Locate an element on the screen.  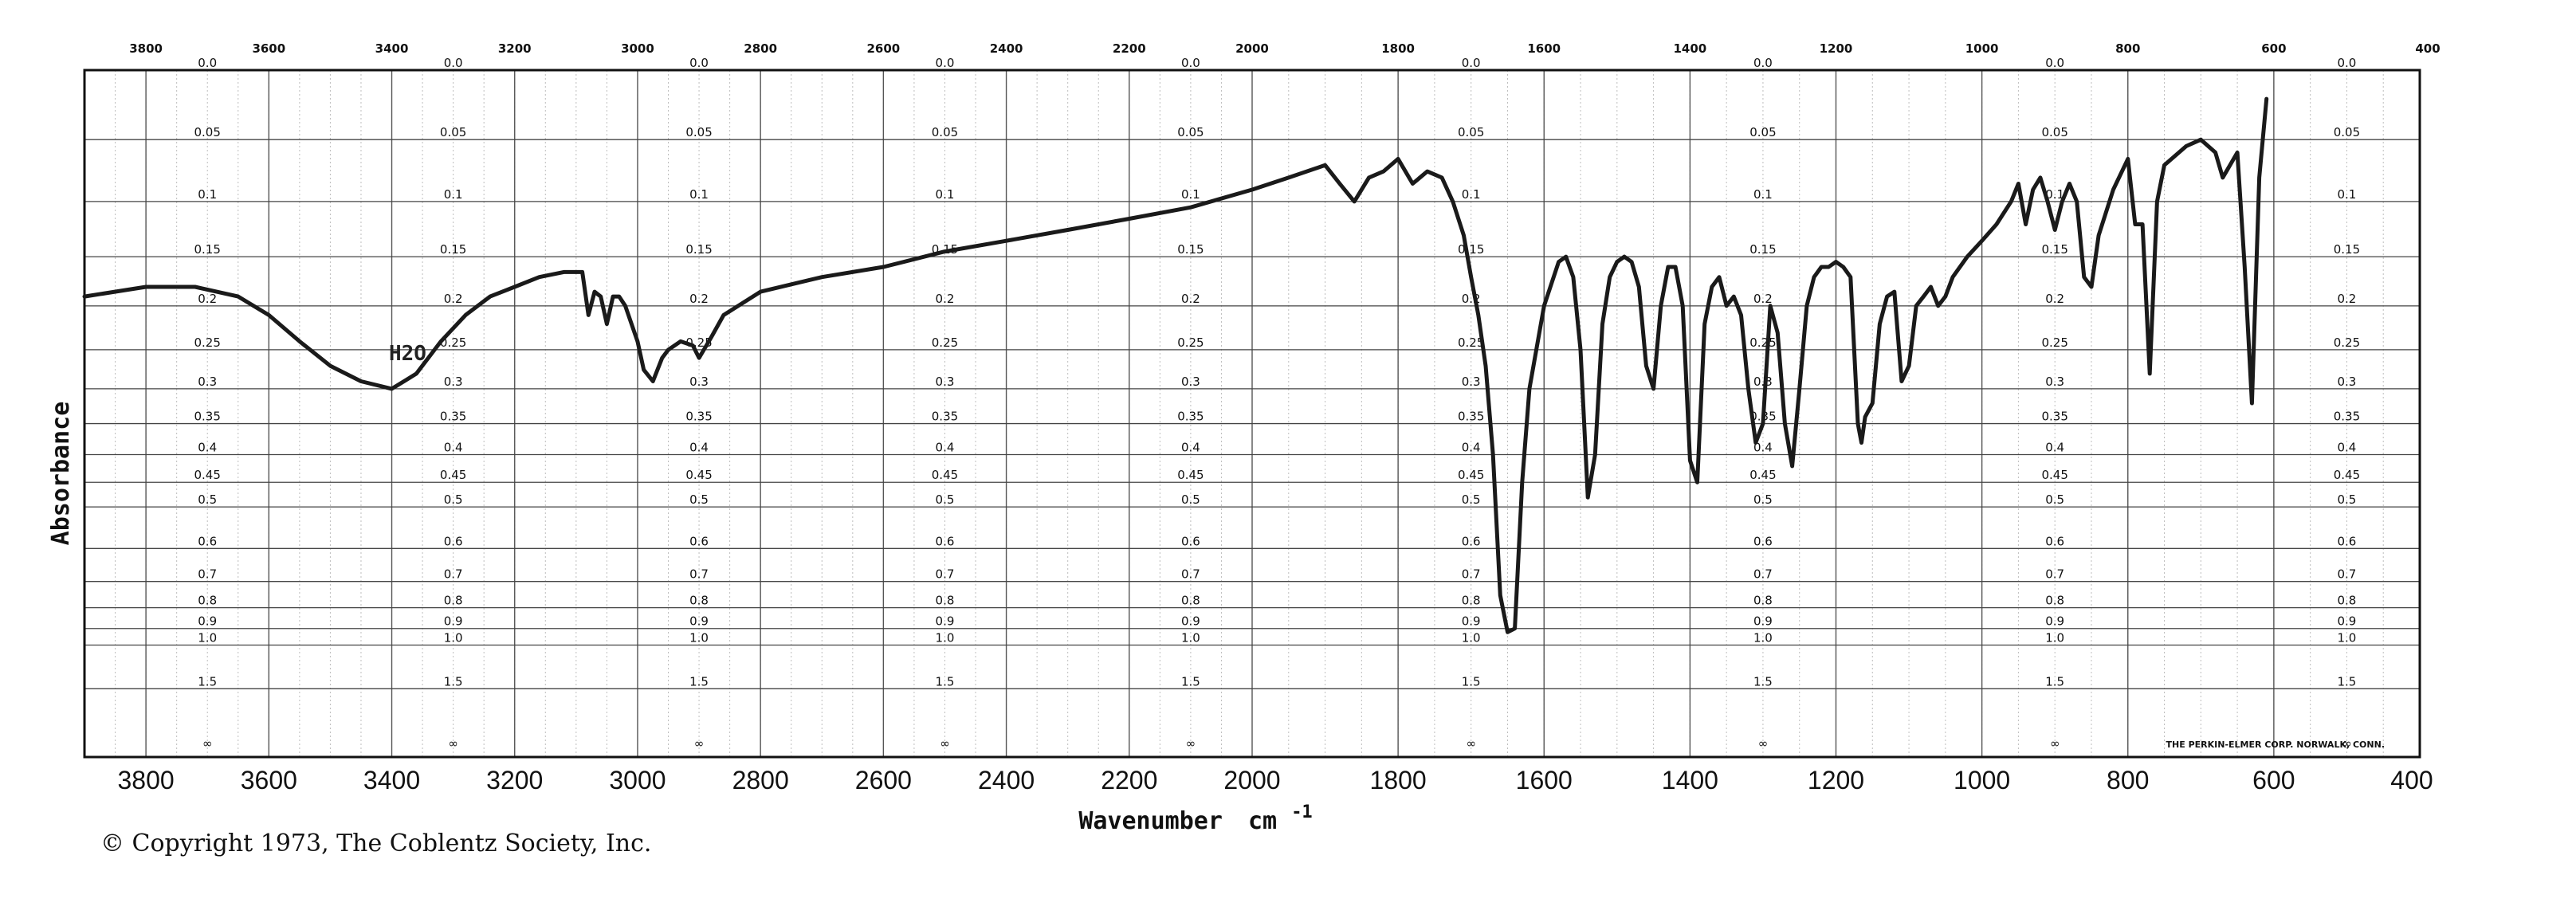
bottom-tick-label: 1200 is located at coordinates (1836, 780).